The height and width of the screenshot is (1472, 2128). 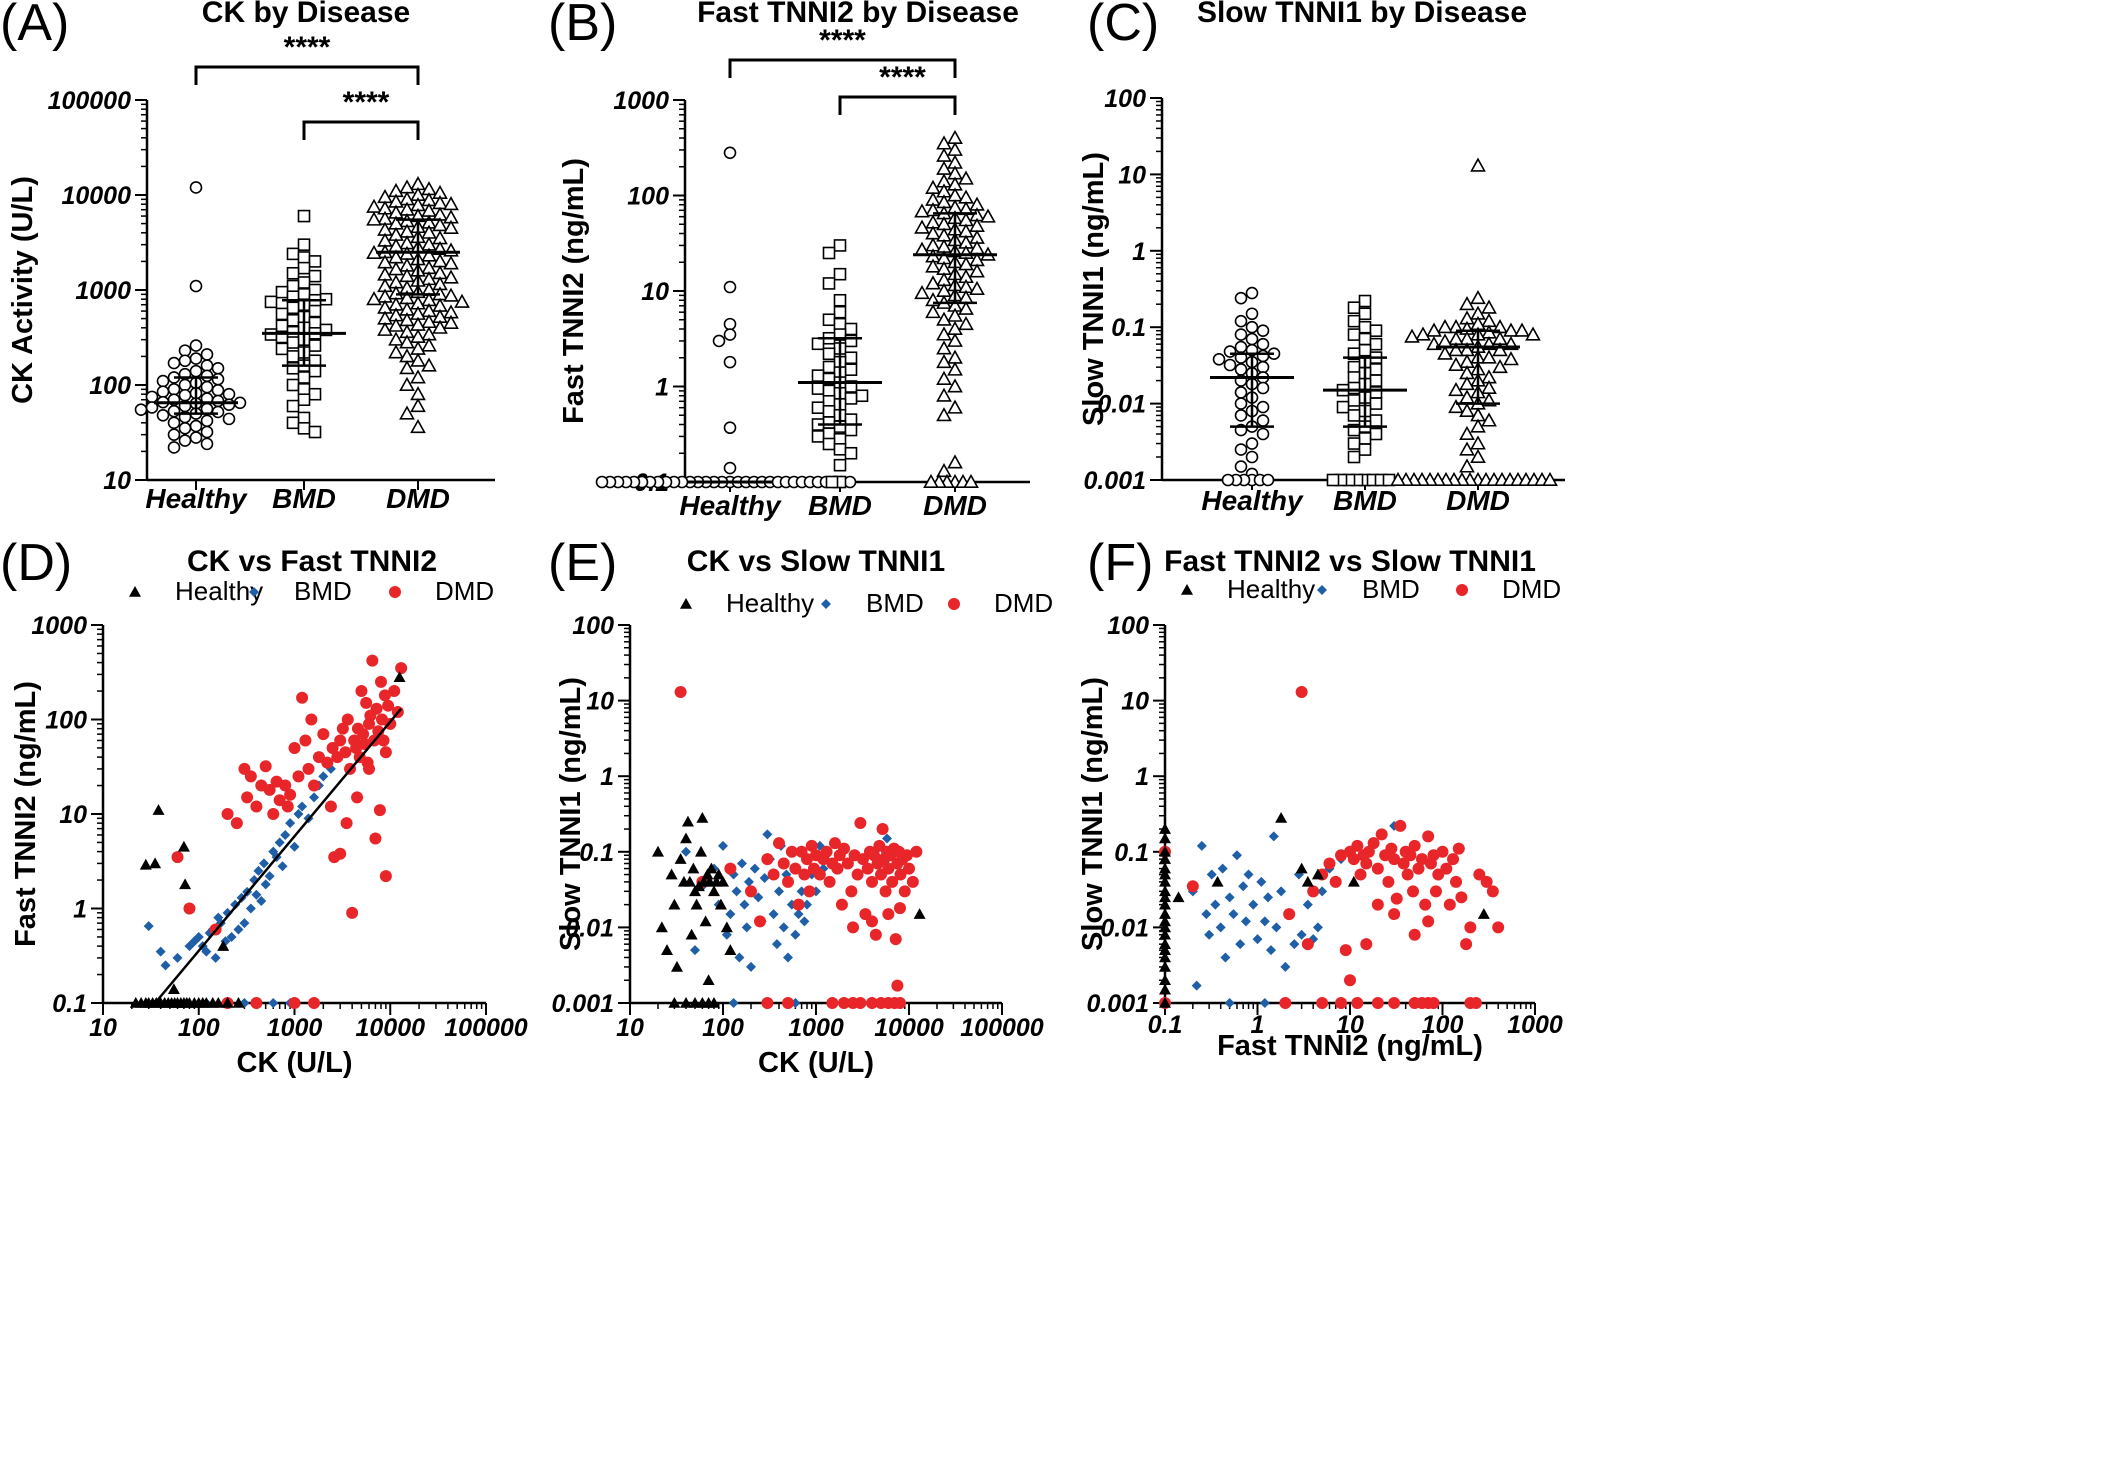 What do you see at coordinates (1350, 561) in the screenshot?
I see `chart-title: Fast TNNI2 vs Slow TNNI1` at bounding box center [1350, 561].